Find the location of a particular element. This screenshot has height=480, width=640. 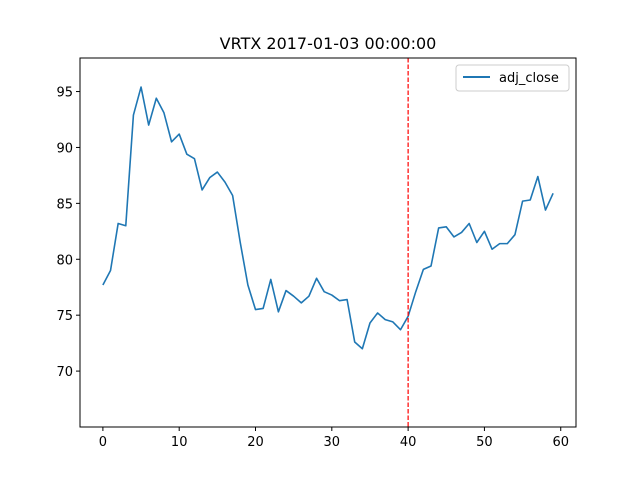

y-tick-label-75: 75 is located at coordinates (64, 316).